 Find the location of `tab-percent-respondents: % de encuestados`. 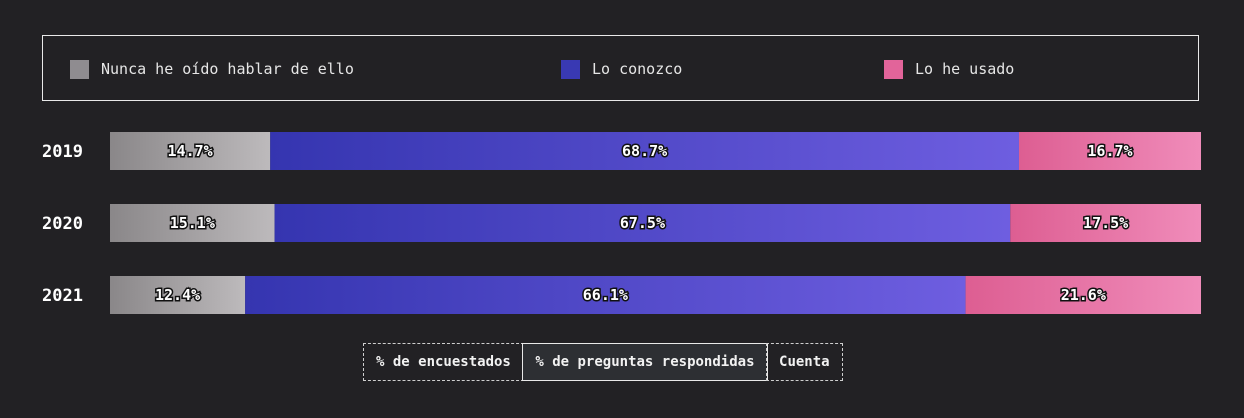

tab-percent-respondents: % de encuestados is located at coordinates (443, 362).